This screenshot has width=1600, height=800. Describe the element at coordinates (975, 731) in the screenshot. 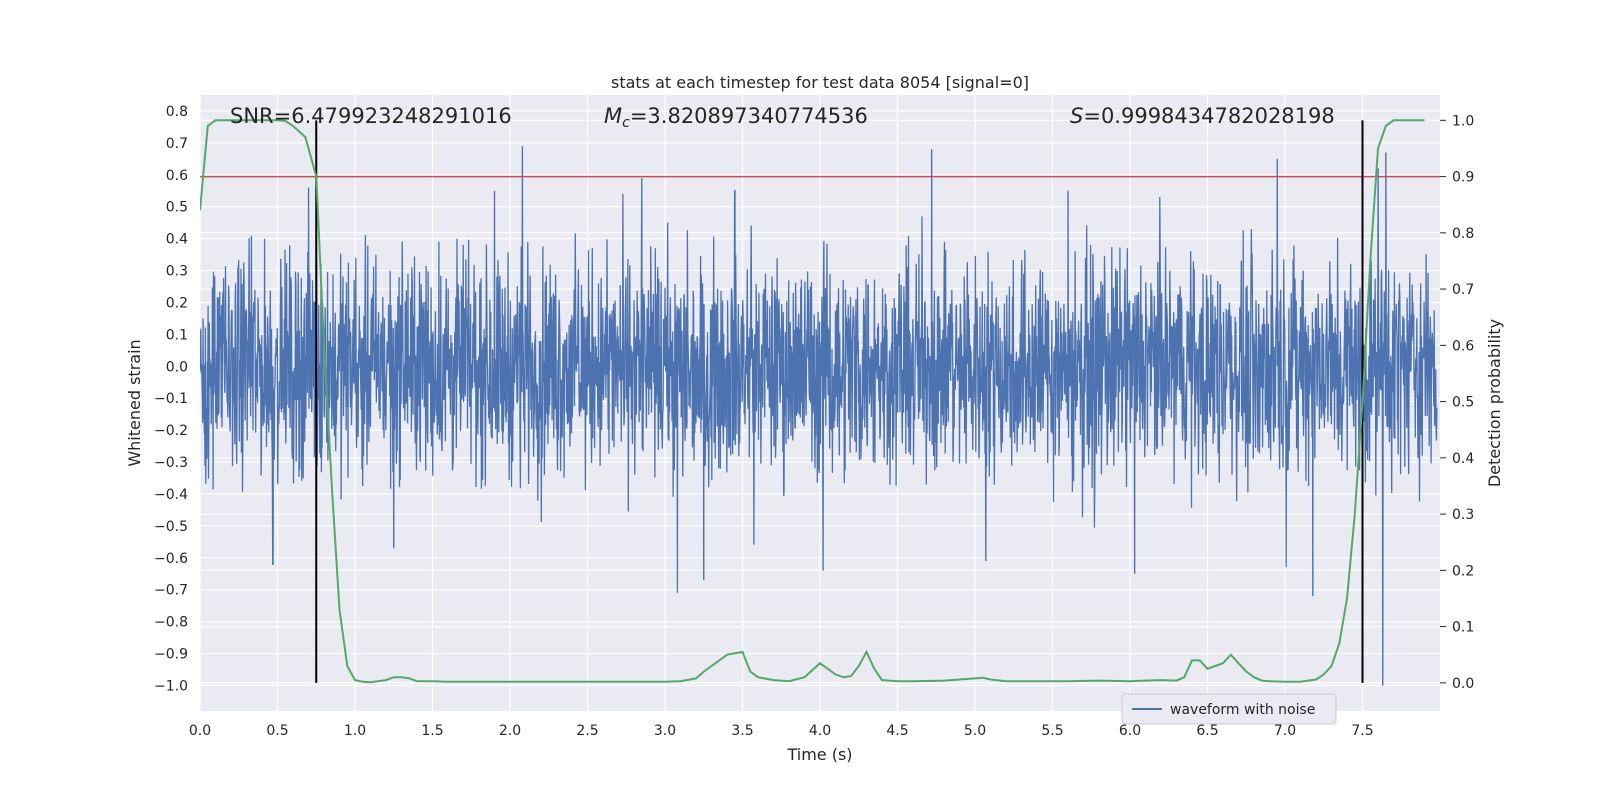

I see `x-tick-label: 5.0` at that location.